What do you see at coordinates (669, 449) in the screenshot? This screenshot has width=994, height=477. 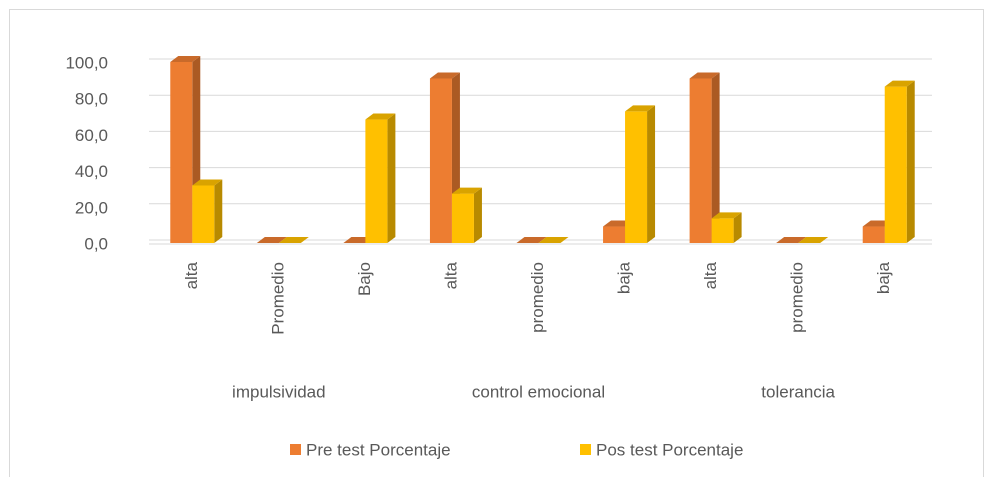 I see `legend-label: Pos test Porcentaje` at bounding box center [669, 449].